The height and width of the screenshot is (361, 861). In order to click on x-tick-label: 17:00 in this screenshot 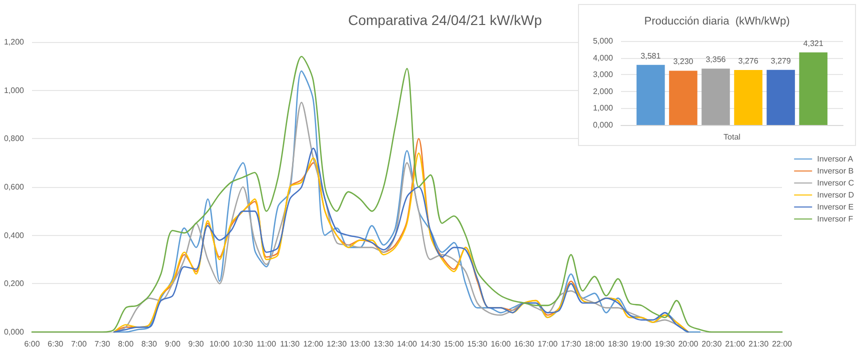, I will do `click(548, 344)`.